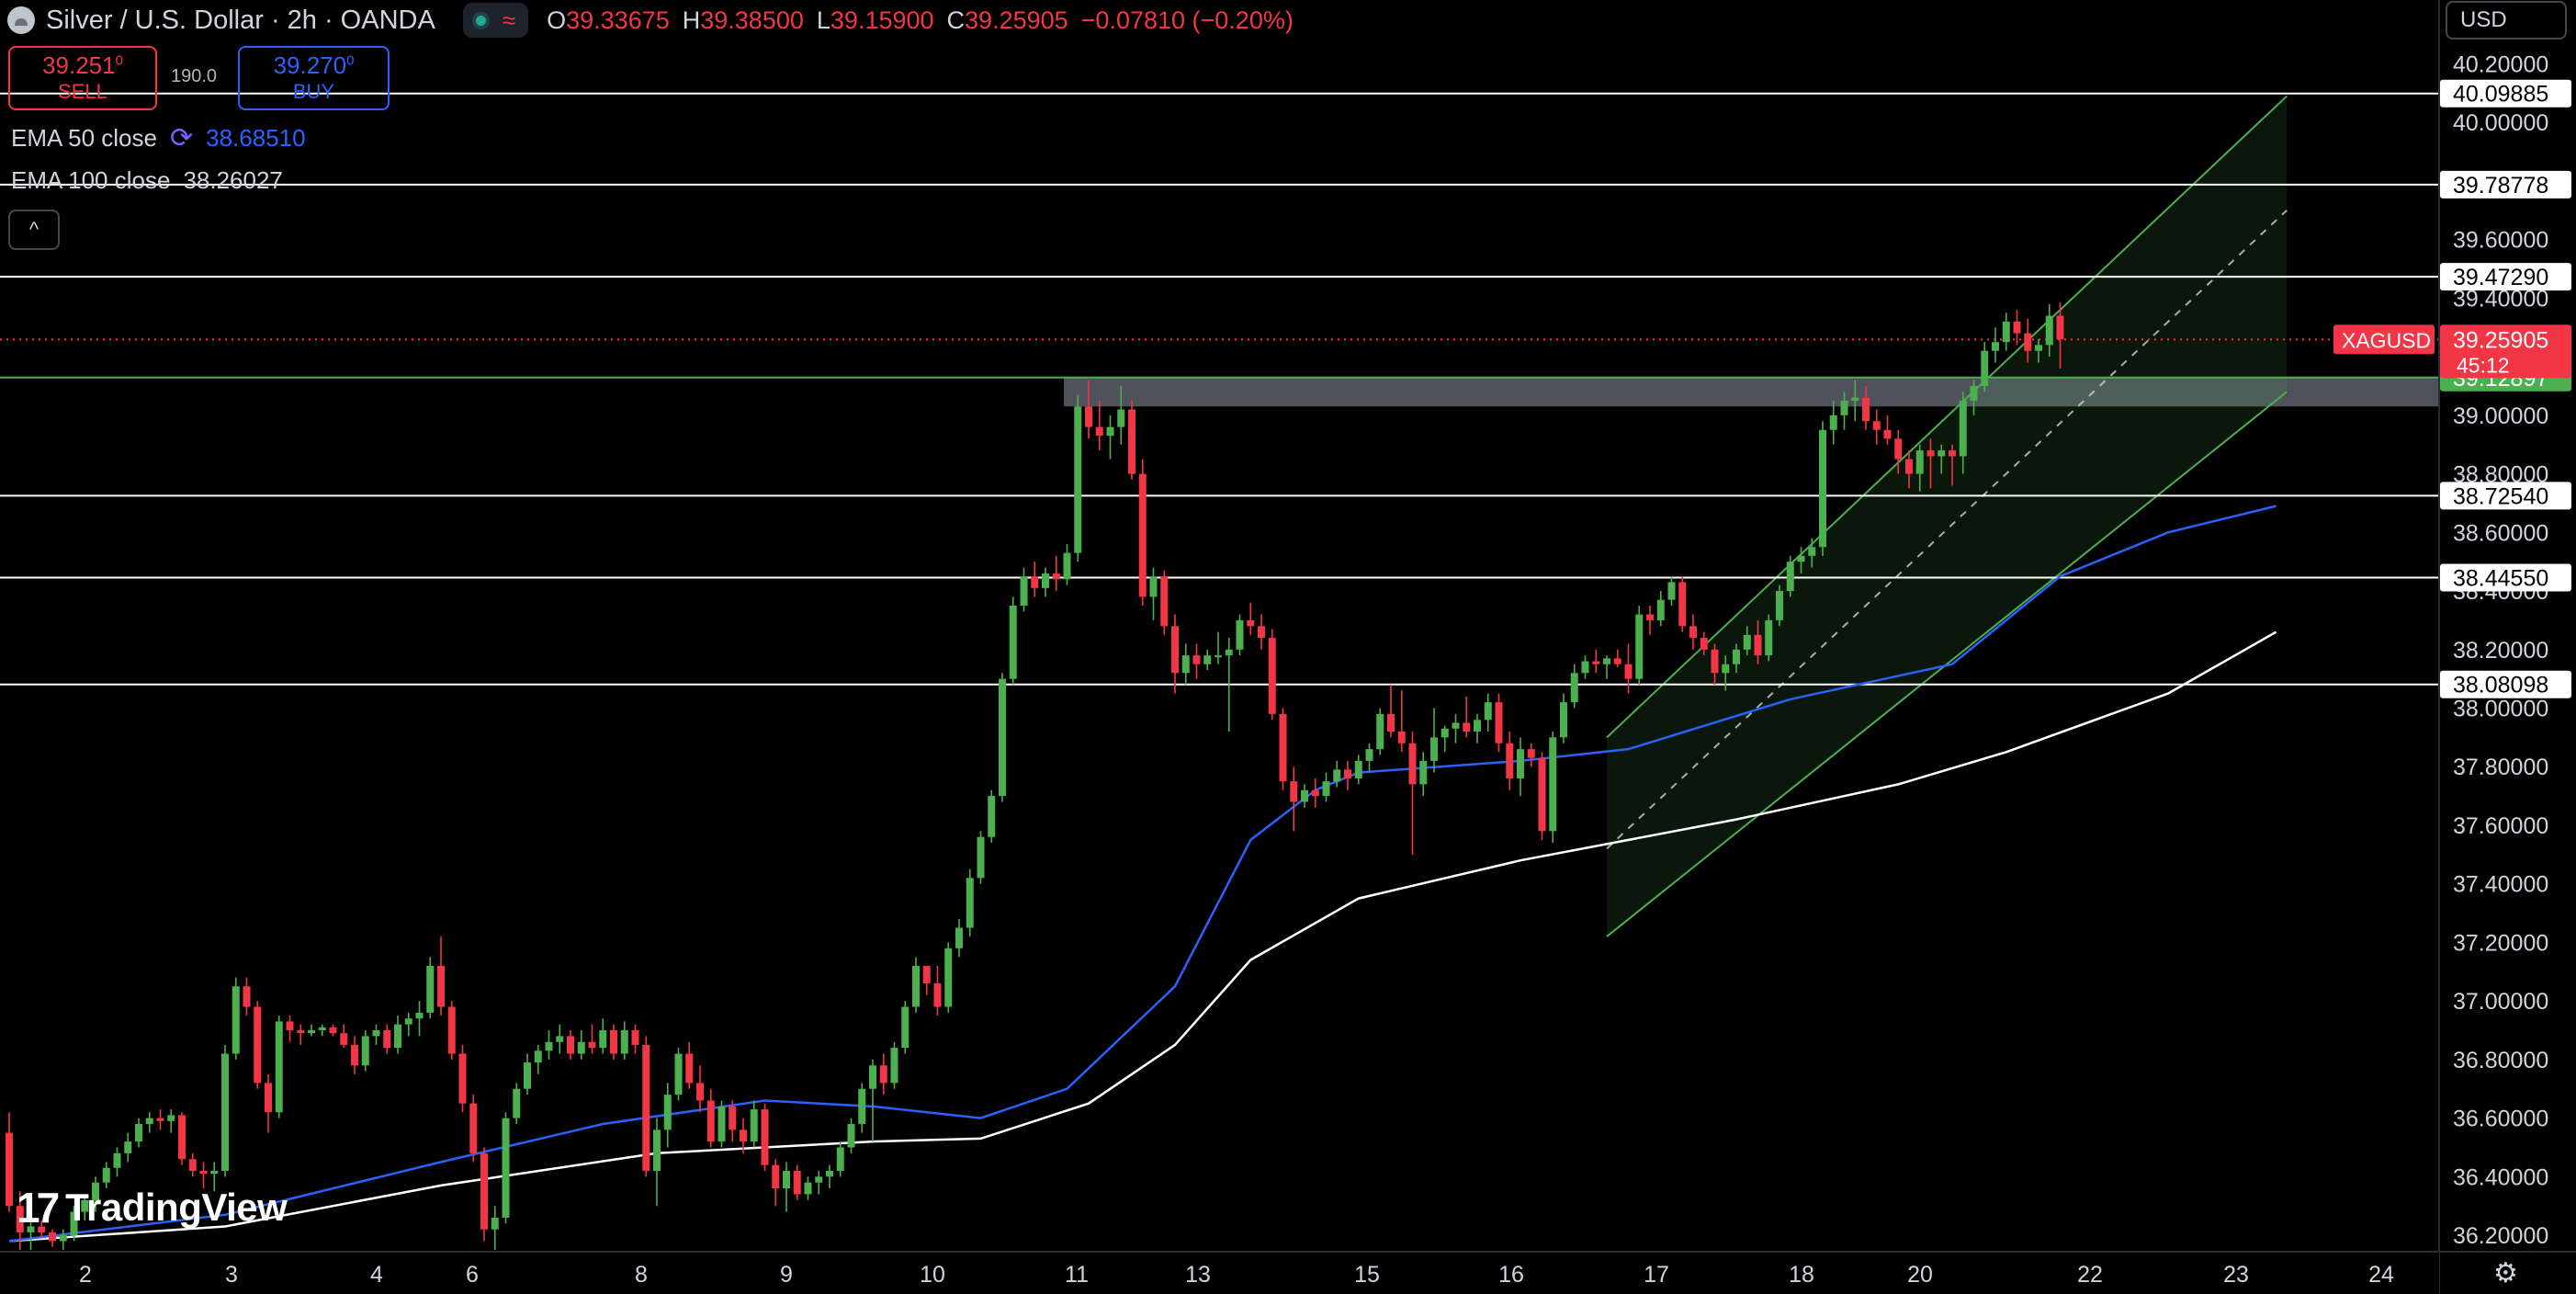 The width and height of the screenshot is (2576, 1294). I want to click on price-tick-label: 38.20000, so click(2500, 651).